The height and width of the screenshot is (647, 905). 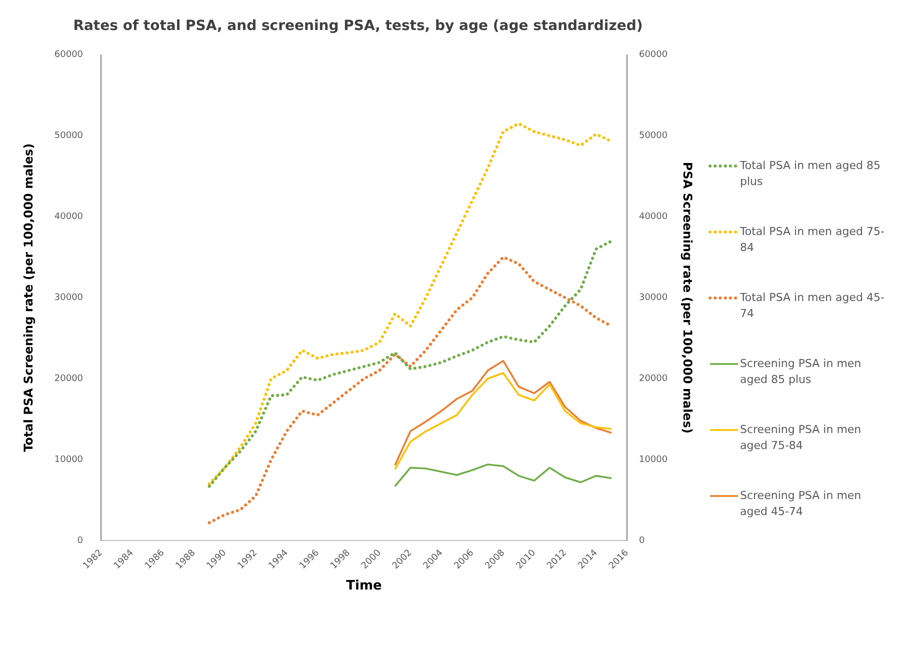 What do you see at coordinates (80, 541) in the screenshot?
I see `y-tick-label: 0` at bounding box center [80, 541].